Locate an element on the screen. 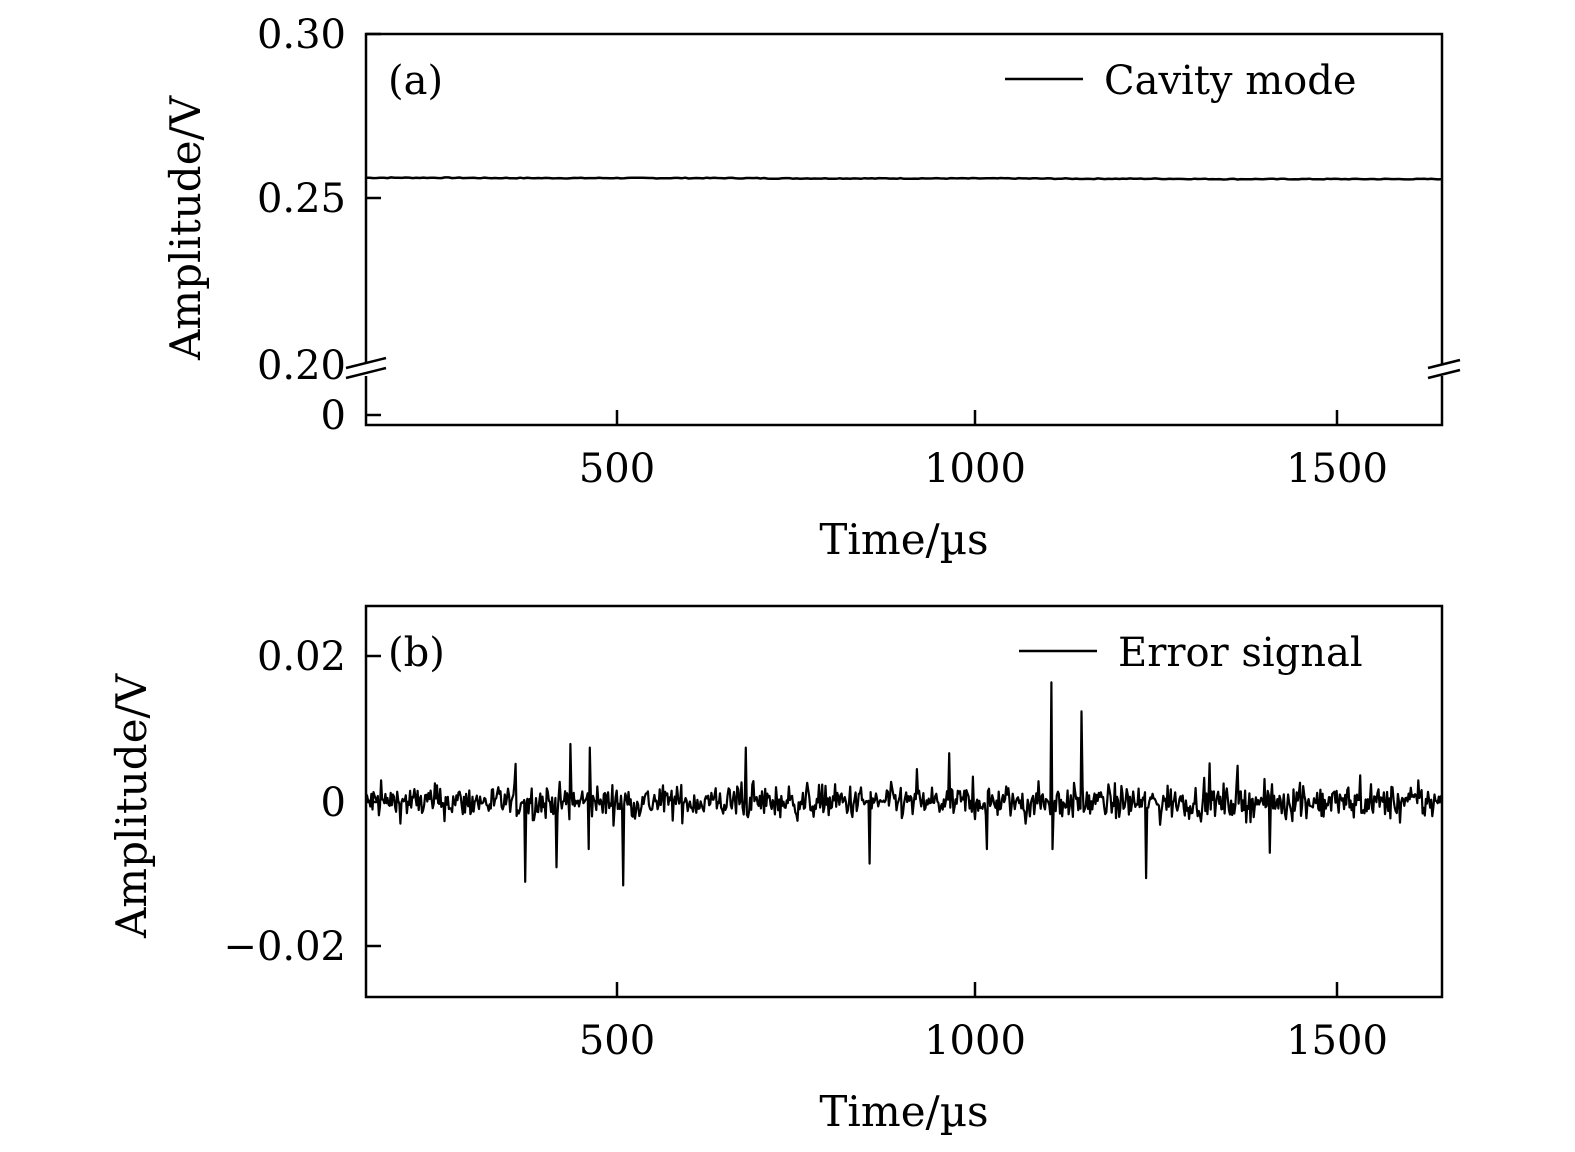 The width and height of the screenshot is (1575, 1152). panel-b-ytick-label-0.02: 0.02 is located at coordinates (301, 657).